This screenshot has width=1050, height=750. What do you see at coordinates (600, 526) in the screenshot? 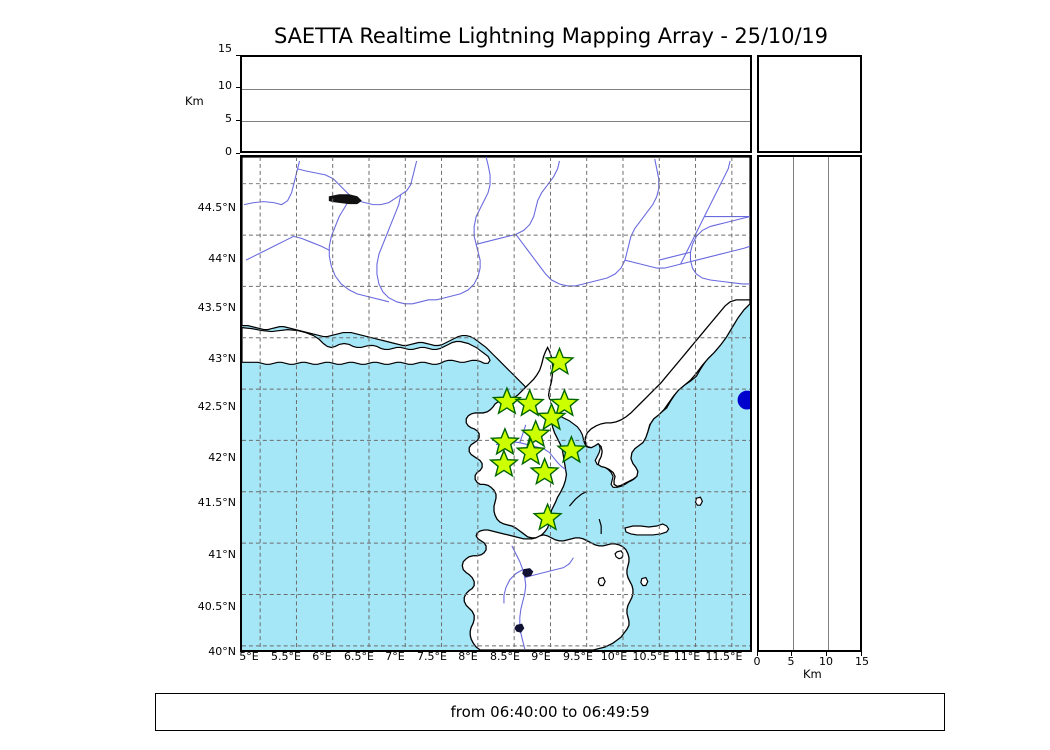
I see `islet-east-corsica` at bounding box center [600, 526].